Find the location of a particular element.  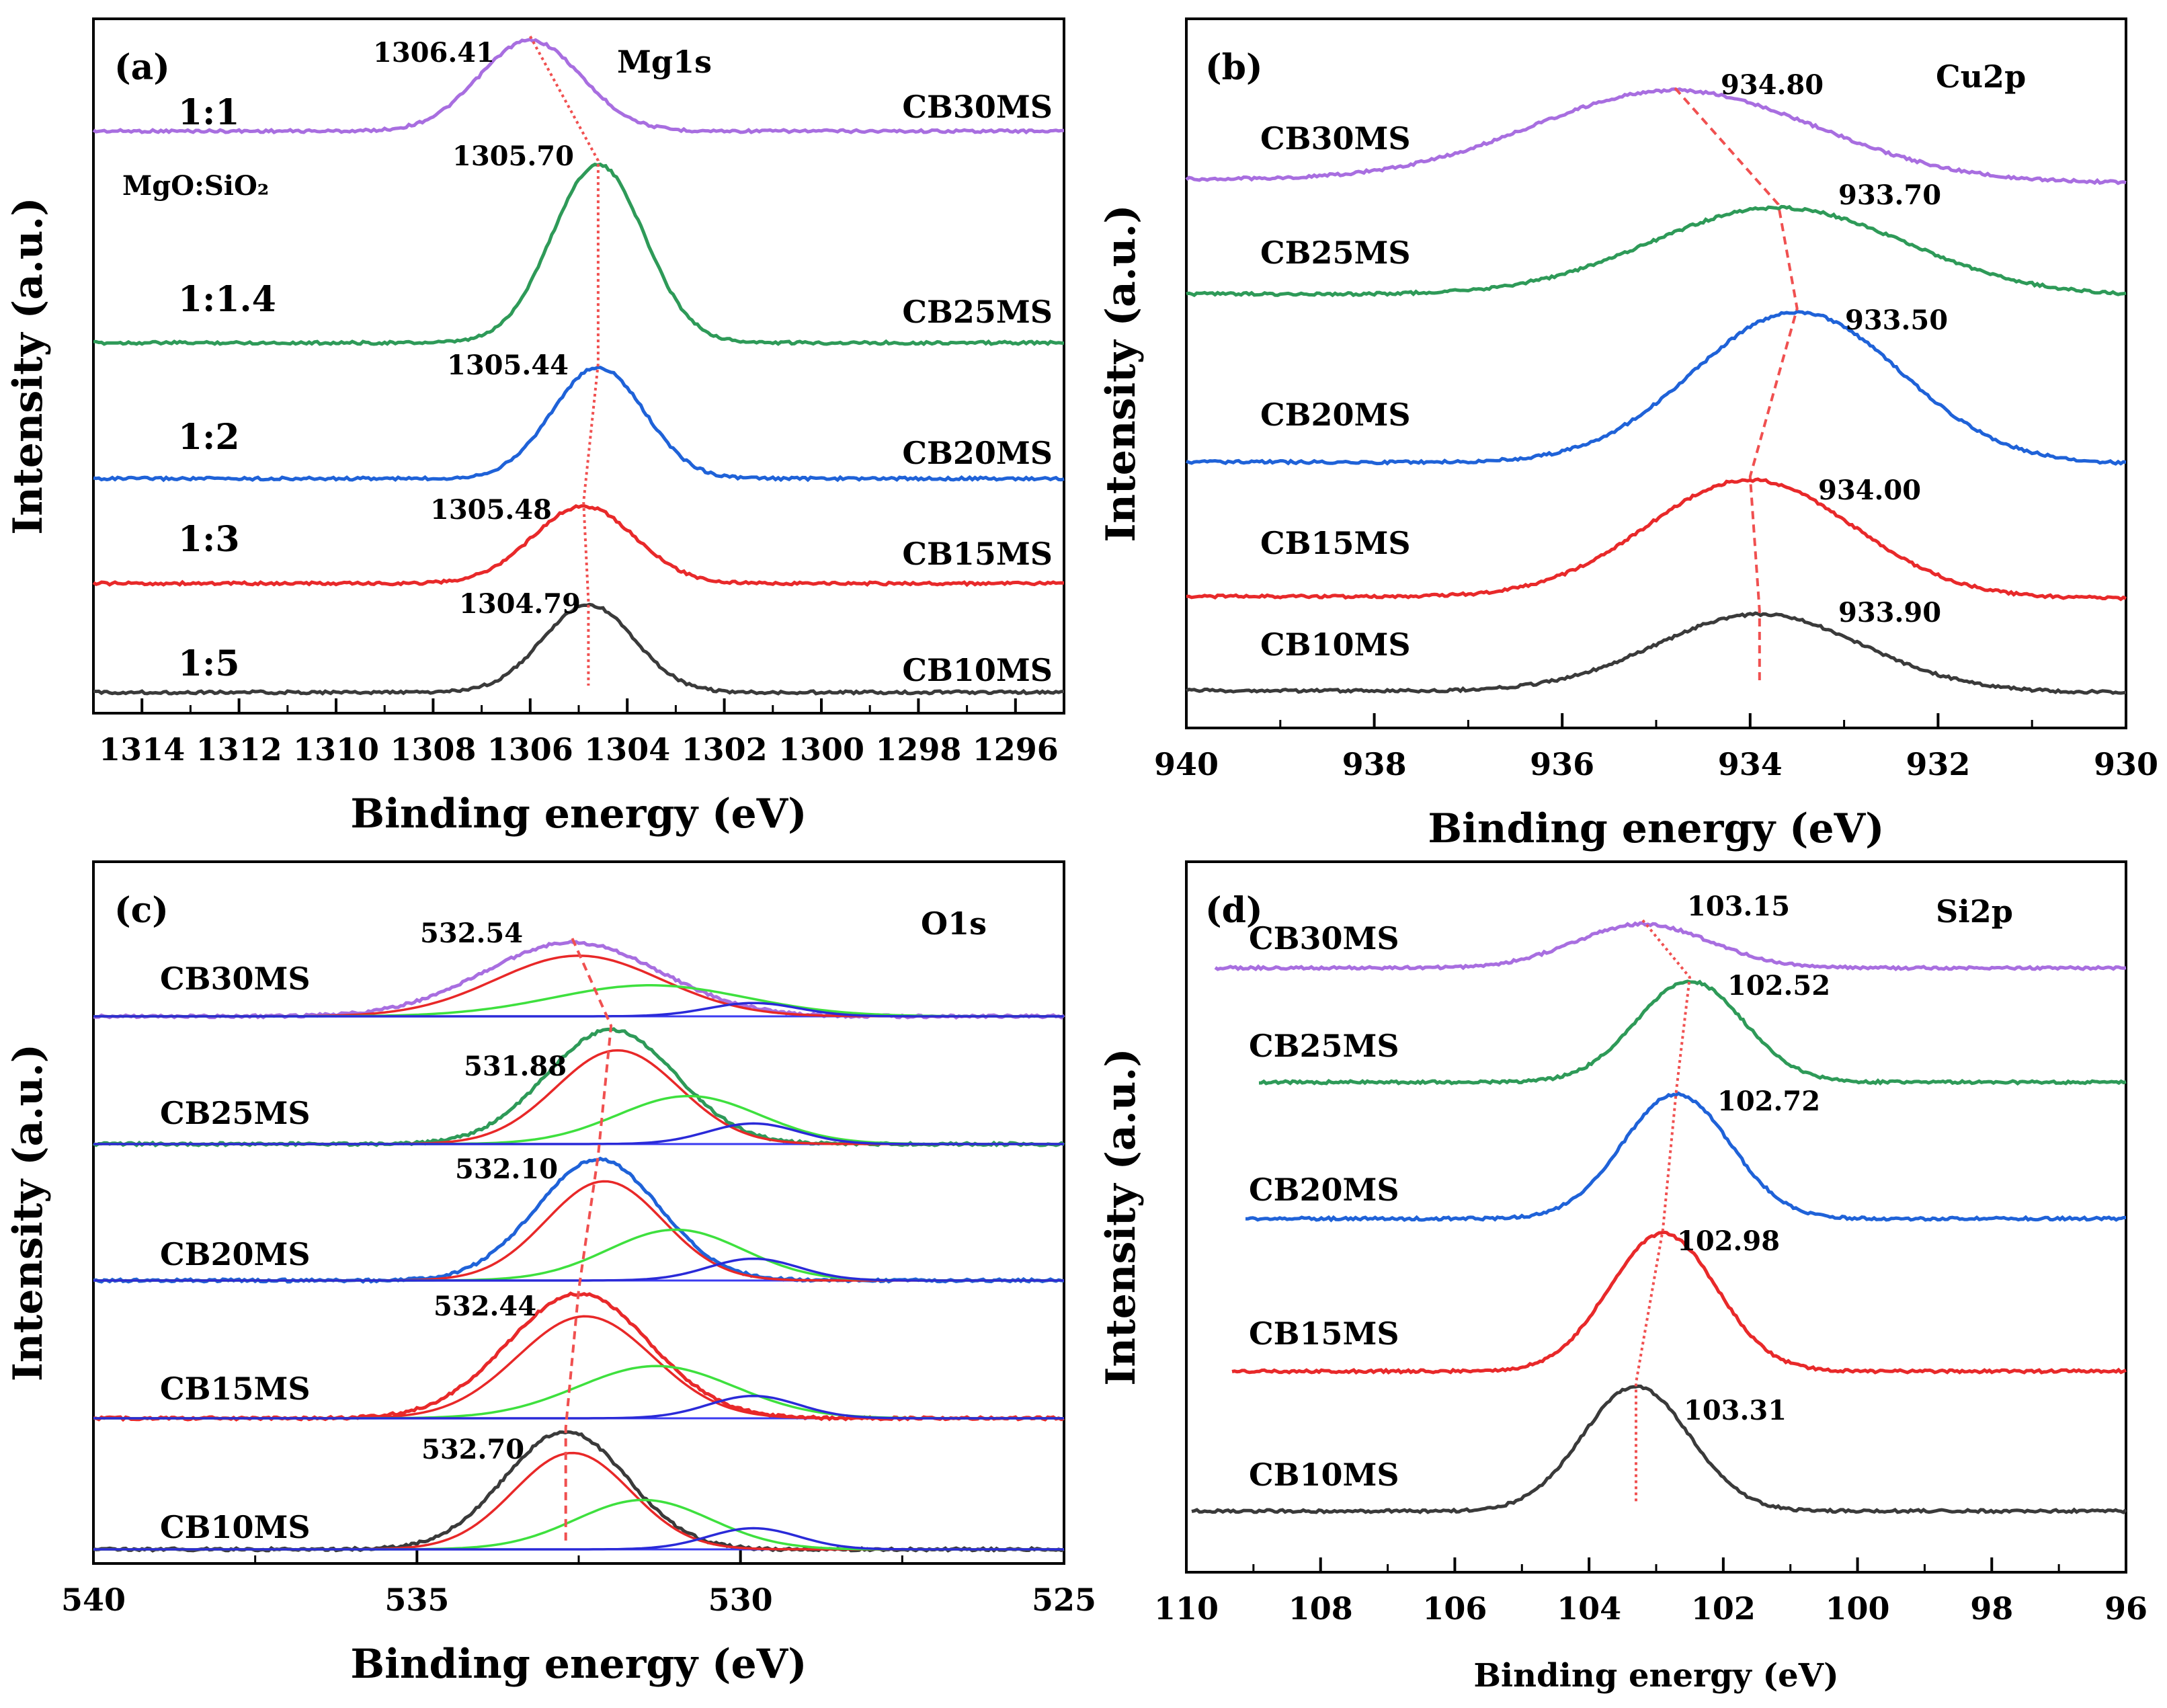

x-tick-label: 530 is located at coordinates (740, 1600).